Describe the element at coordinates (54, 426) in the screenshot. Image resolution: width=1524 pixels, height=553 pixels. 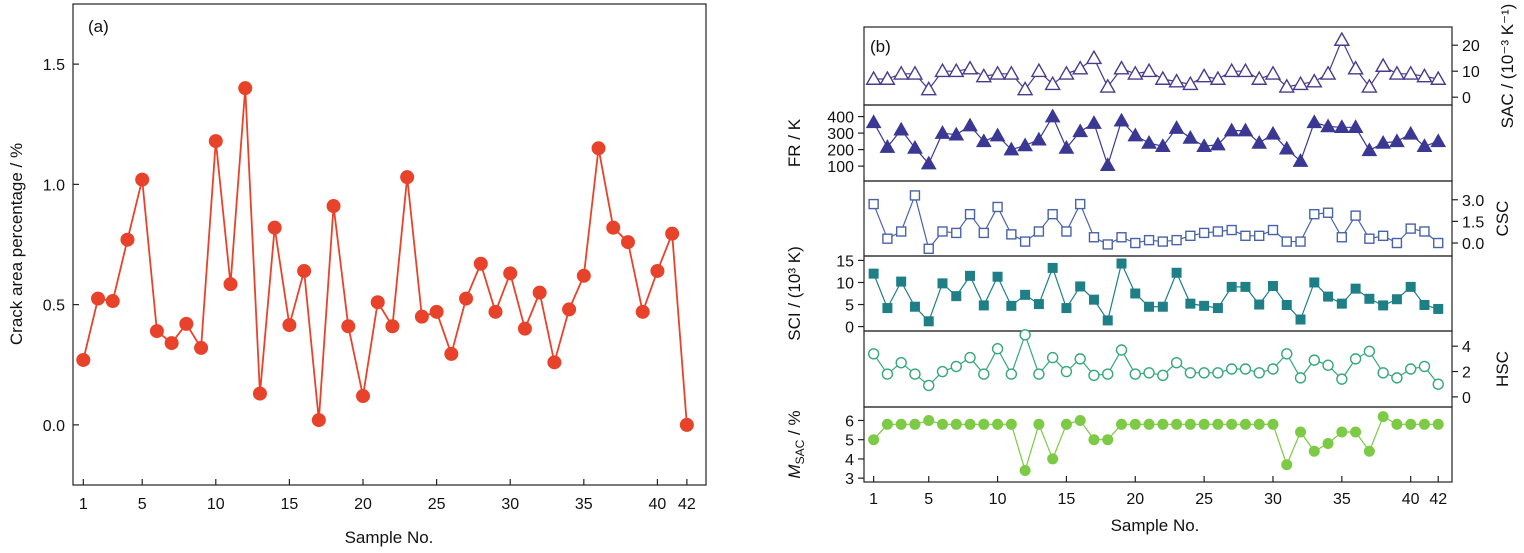
I see `panel-a-y-tick-label: 0.0` at that location.